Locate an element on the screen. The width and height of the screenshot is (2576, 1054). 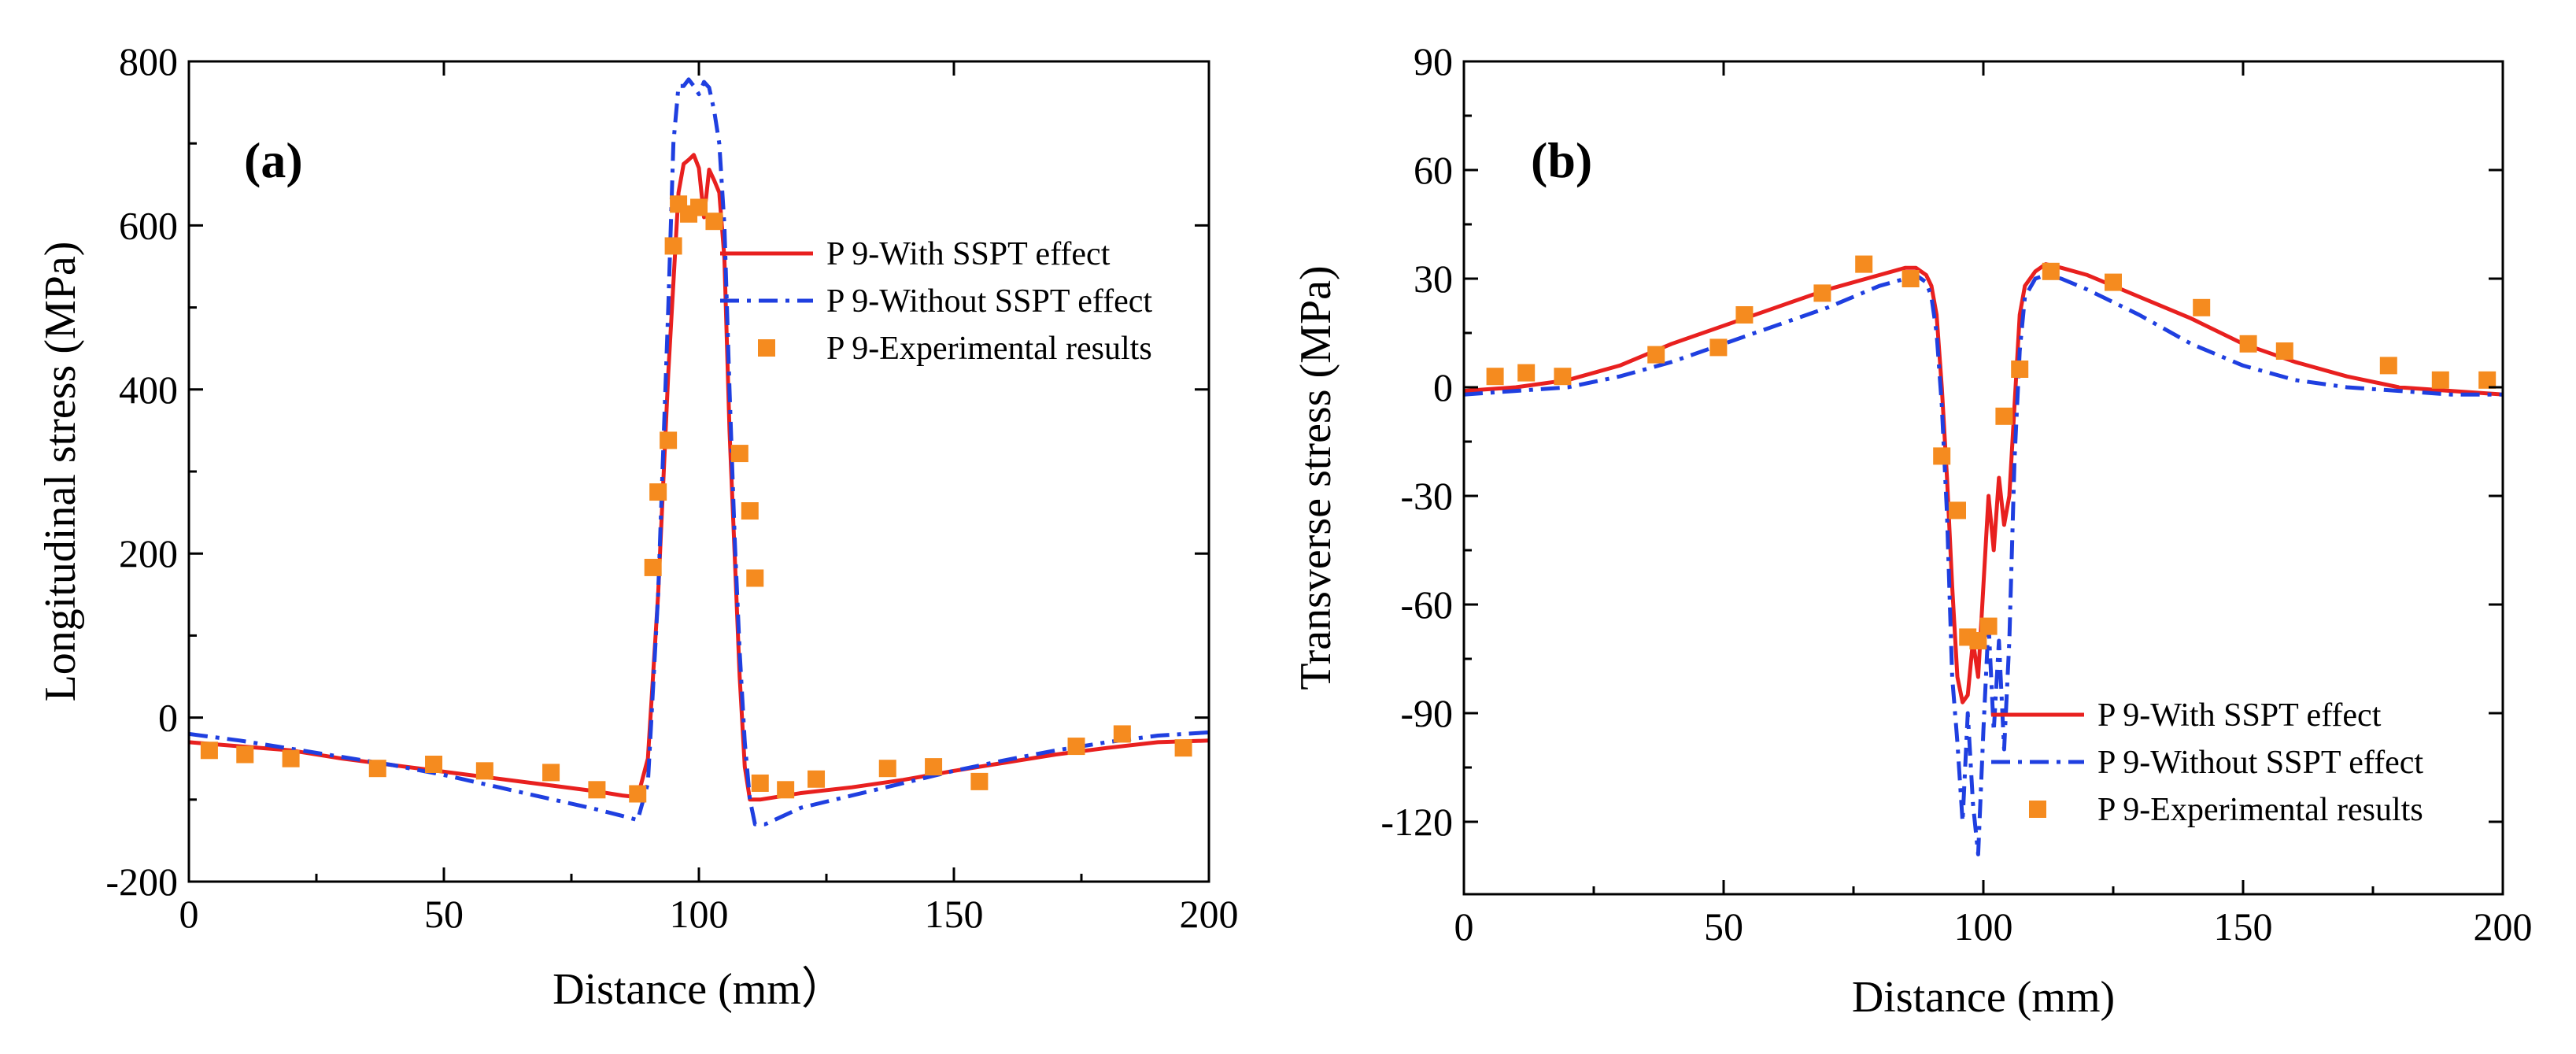
y-tick-label: 600 is located at coordinates (148, 225).